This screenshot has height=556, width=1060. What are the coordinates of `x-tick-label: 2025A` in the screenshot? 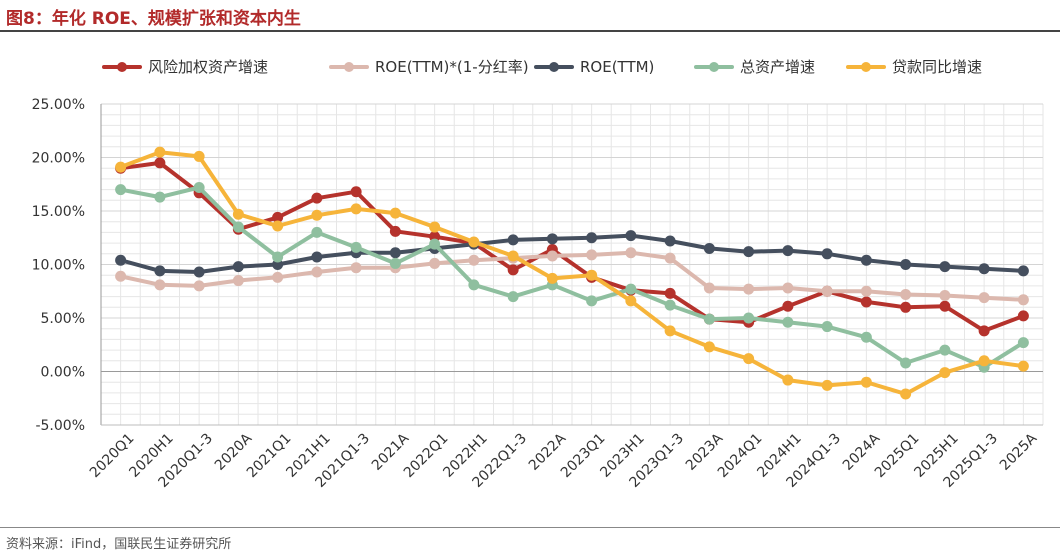 It's located at (1019, 452).